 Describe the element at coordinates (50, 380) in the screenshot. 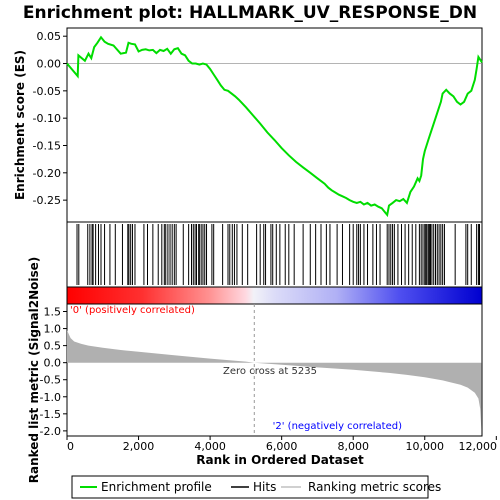

I see `metric-y-tick-label: -0.5` at that location.